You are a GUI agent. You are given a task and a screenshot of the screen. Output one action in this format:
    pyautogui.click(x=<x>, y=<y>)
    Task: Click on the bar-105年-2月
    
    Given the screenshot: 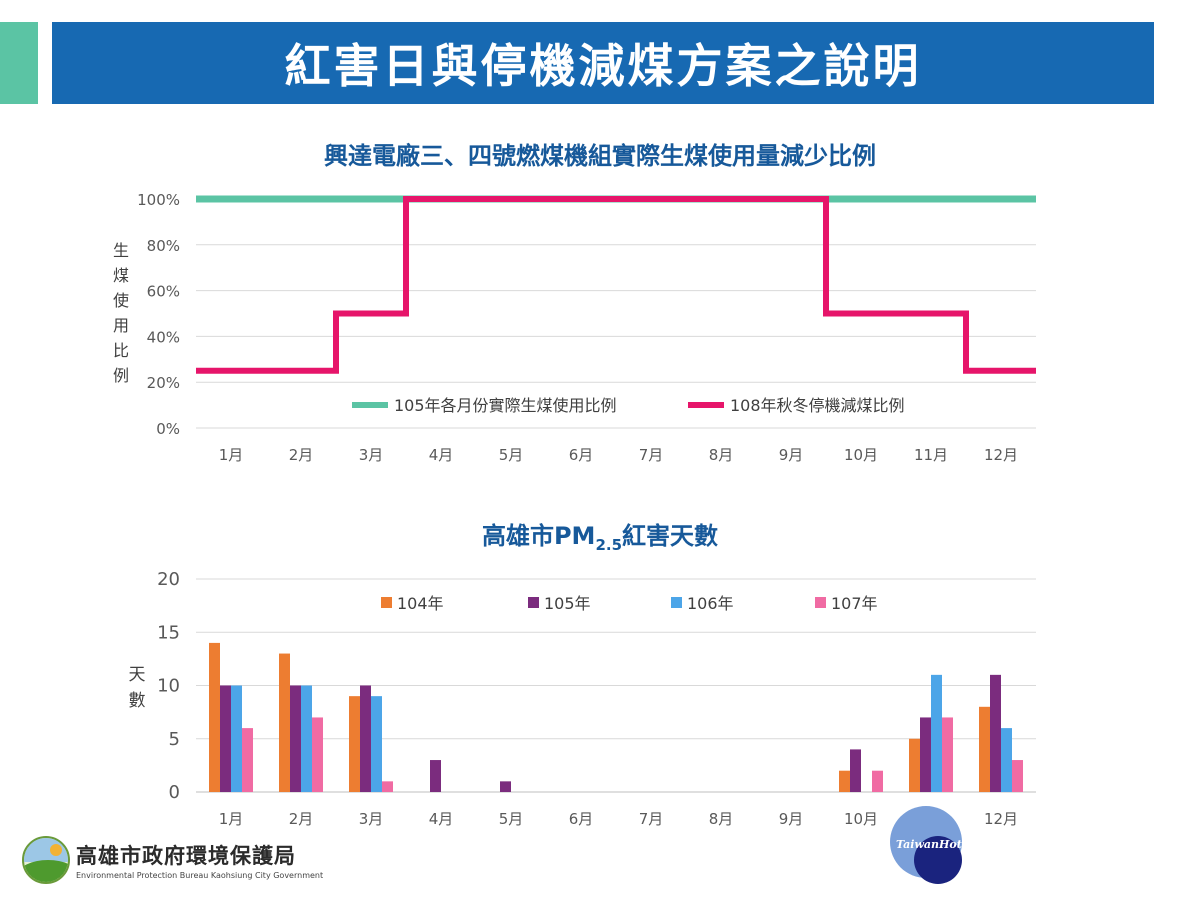 What is the action you would take?
    pyautogui.click(x=295, y=738)
    